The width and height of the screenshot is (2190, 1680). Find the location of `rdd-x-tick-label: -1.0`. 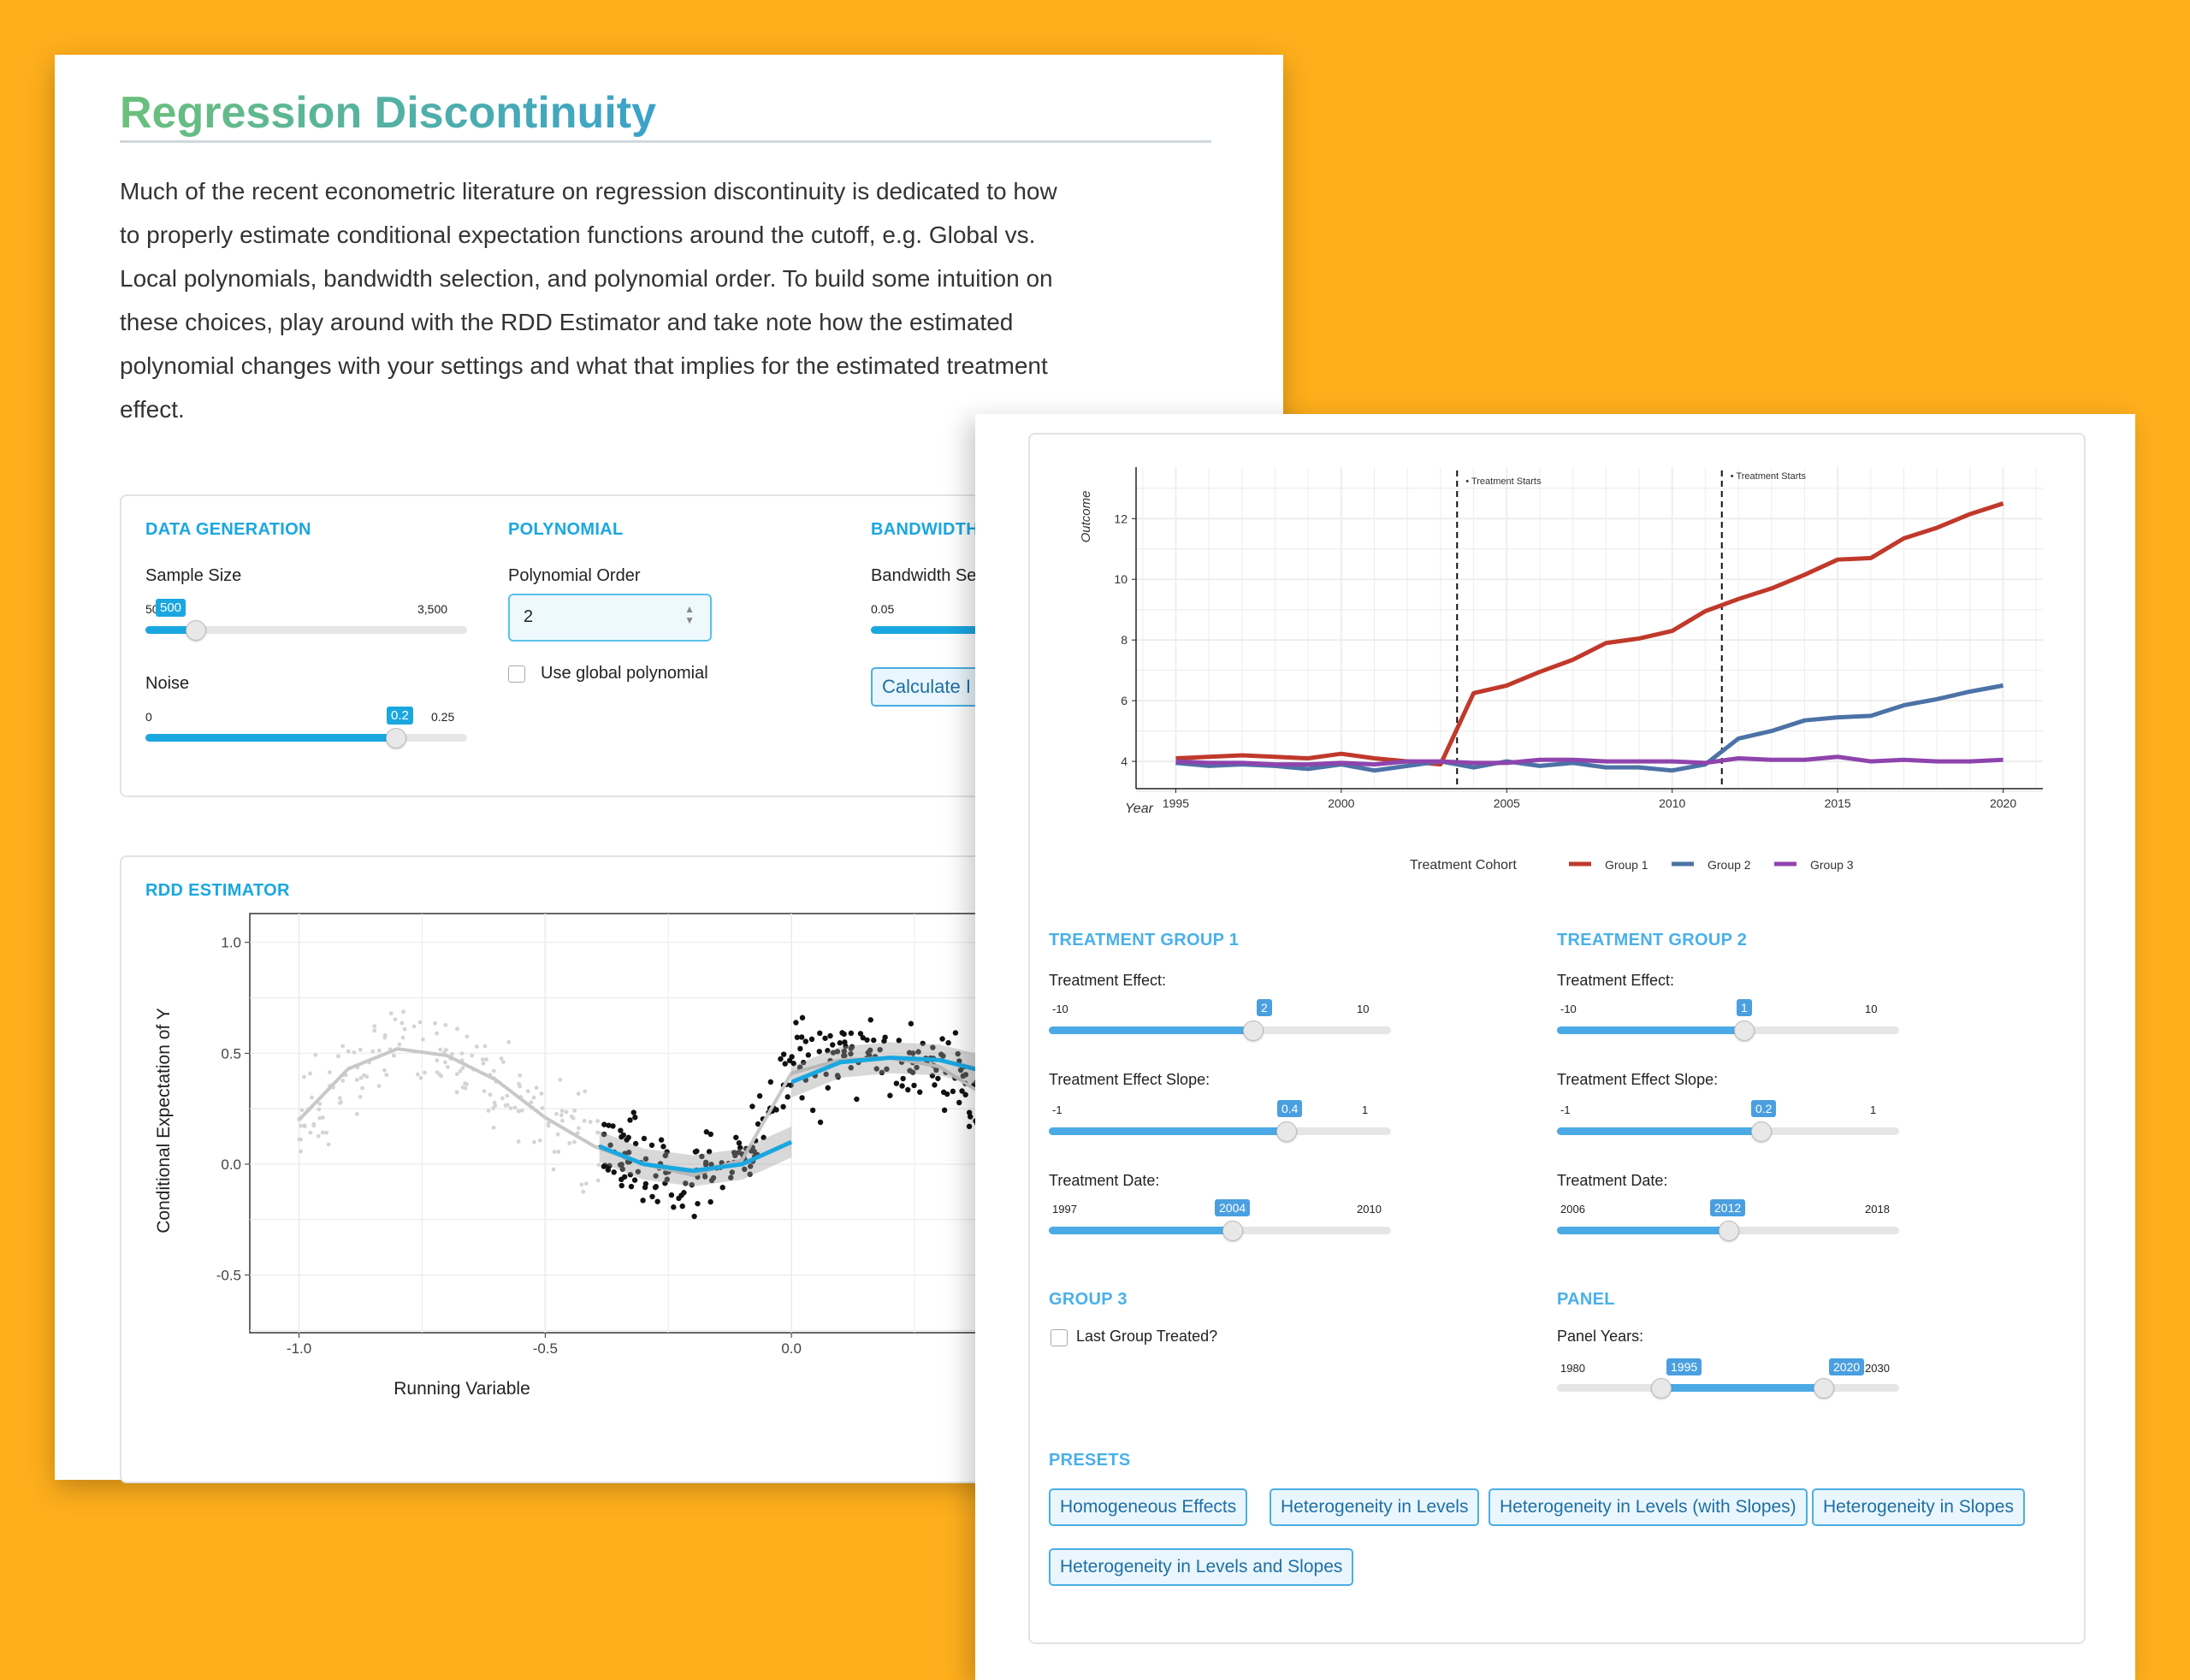

rdd-x-tick-label: -1.0 is located at coordinates (299, 1349).